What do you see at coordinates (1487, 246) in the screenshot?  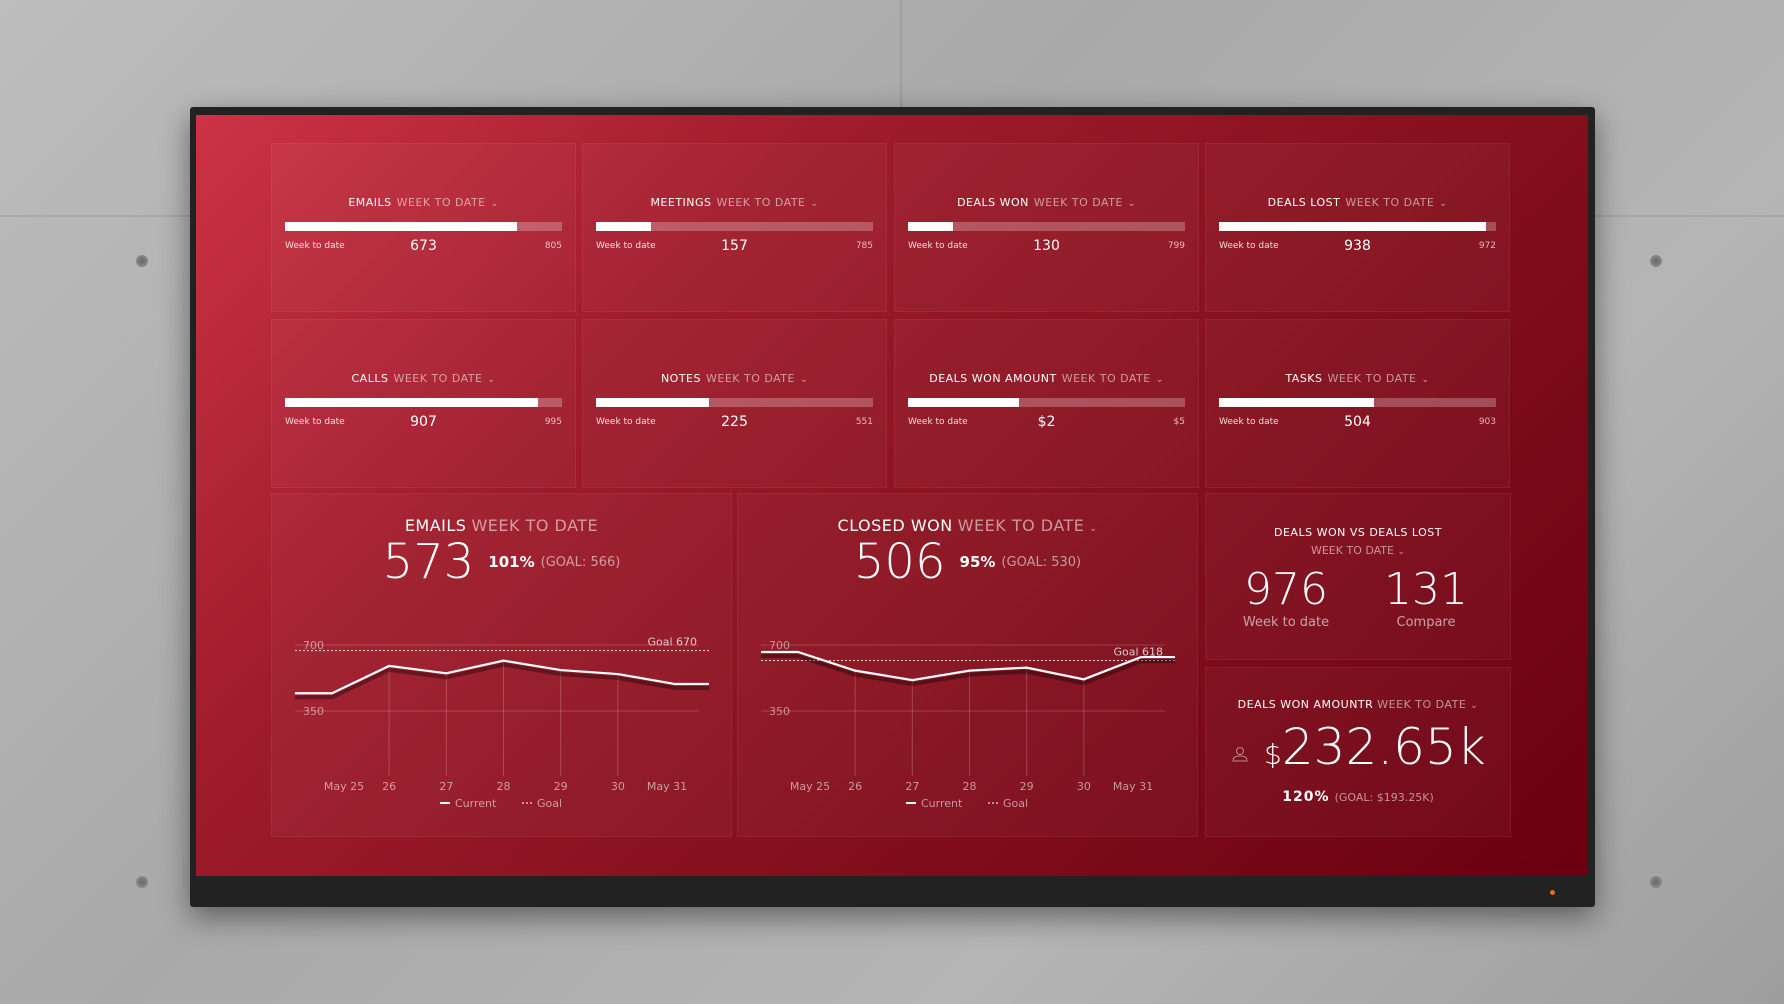 I see `progress-max: 972` at bounding box center [1487, 246].